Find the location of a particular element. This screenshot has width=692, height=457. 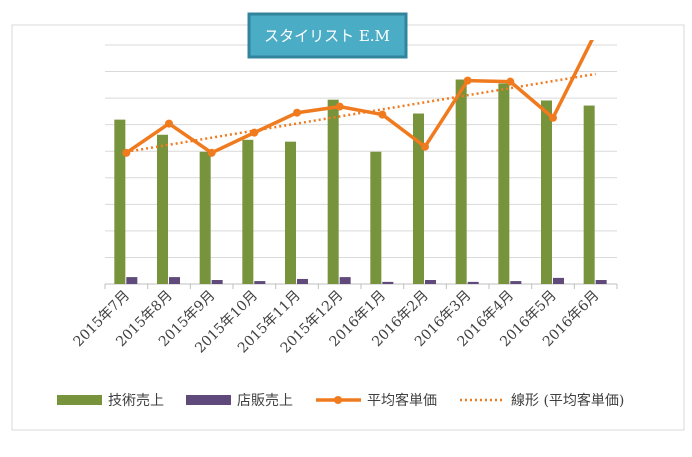

legend: 技術売上 店販売上 平均客単価 線形 (平均客単価) is located at coordinates (340, 400).